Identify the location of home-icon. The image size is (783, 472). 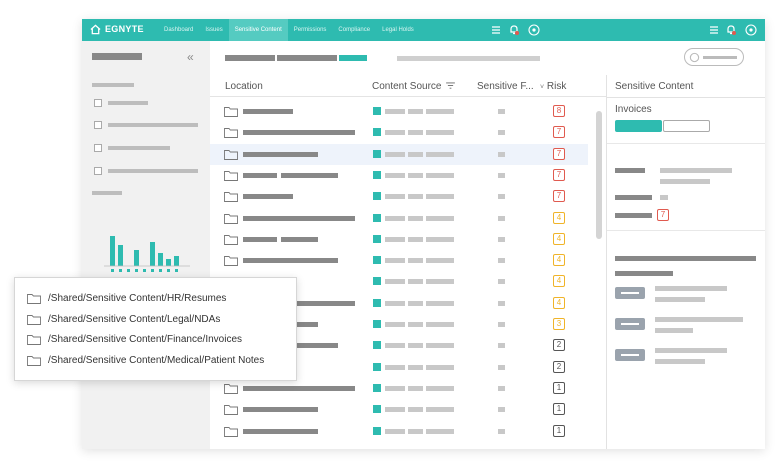
(95, 29).